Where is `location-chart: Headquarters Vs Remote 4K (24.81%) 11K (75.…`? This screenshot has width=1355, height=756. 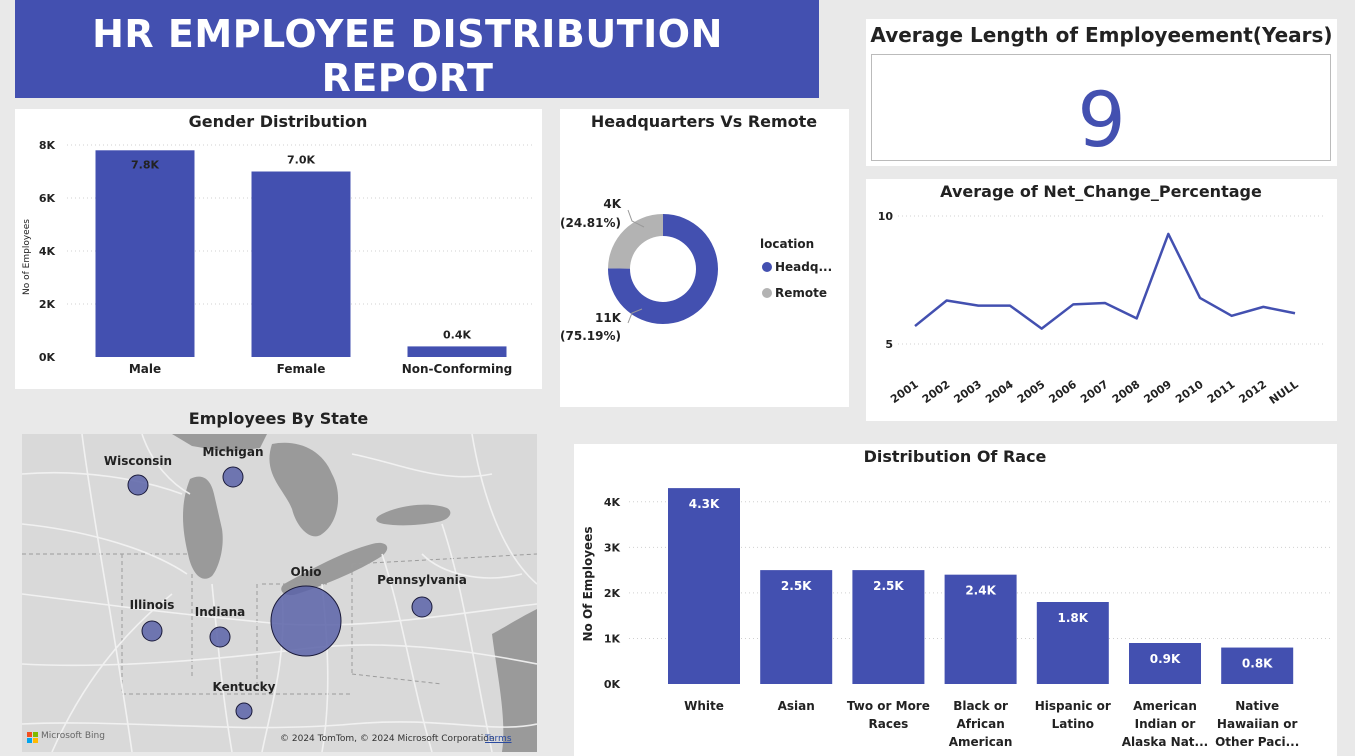
location-chart: Headquarters Vs Remote 4K (24.81%) 11K (75.… is located at coordinates (696, 227).